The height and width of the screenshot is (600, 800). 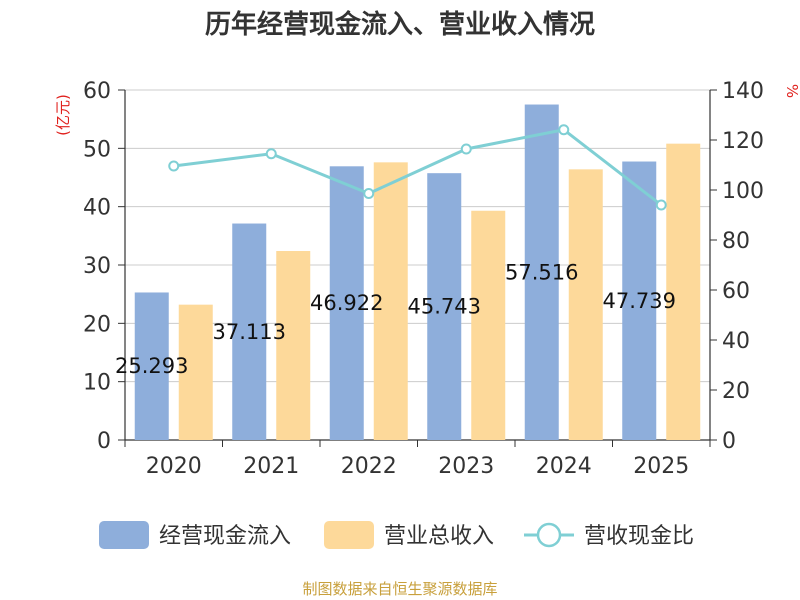 I want to click on y-right-tick-label: 140, so click(x=743, y=91).